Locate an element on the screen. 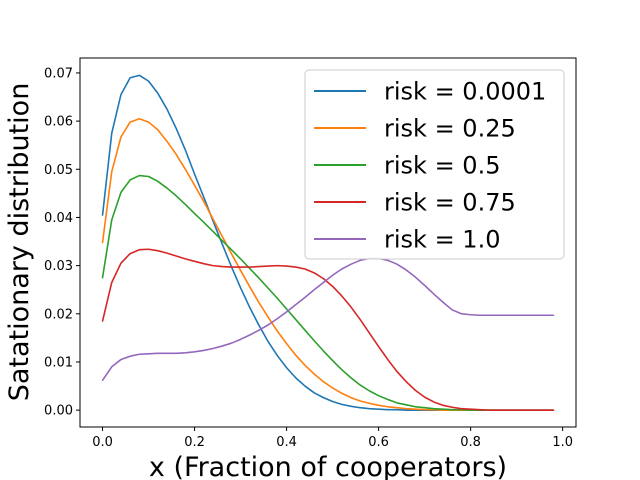  legend-label-1: risk = 0.0001 is located at coordinates (465, 92).